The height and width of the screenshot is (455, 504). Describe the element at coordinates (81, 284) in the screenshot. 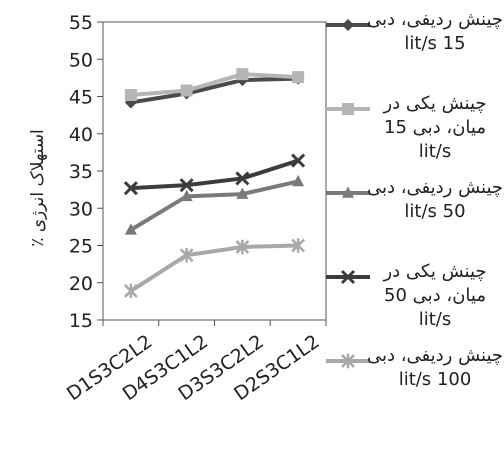

I see `y-tick-label: 20` at that location.